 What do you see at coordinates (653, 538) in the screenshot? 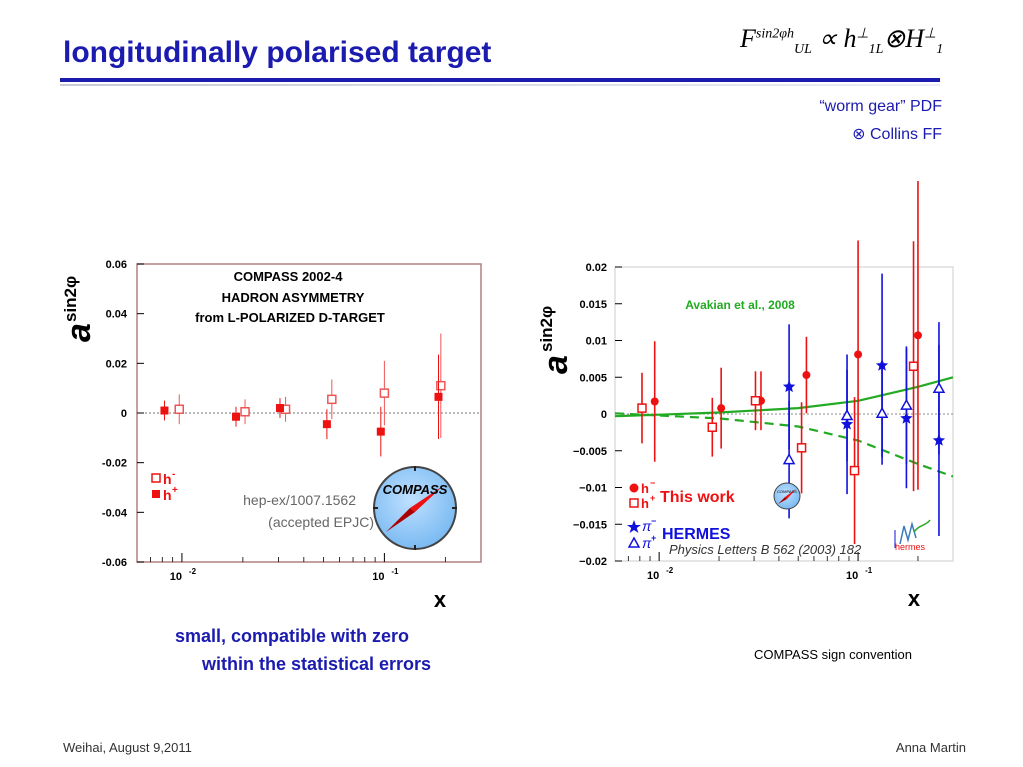
I see `legend-label-piplus-sup: +` at bounding box center [653, 538].